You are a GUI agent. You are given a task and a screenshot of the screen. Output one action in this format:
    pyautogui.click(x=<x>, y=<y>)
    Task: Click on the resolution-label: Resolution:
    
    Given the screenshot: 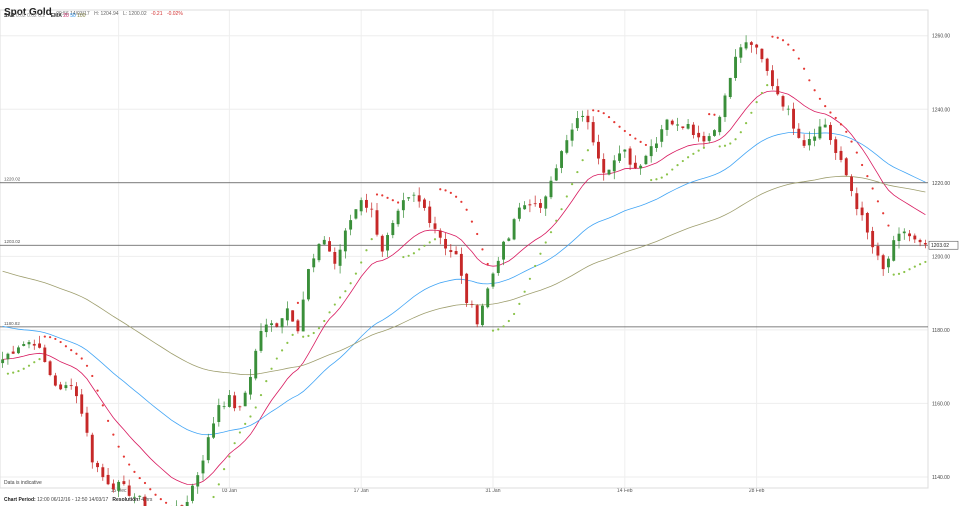 What is the action you would take?
    pyautogui.click(x=126, y=500)
    